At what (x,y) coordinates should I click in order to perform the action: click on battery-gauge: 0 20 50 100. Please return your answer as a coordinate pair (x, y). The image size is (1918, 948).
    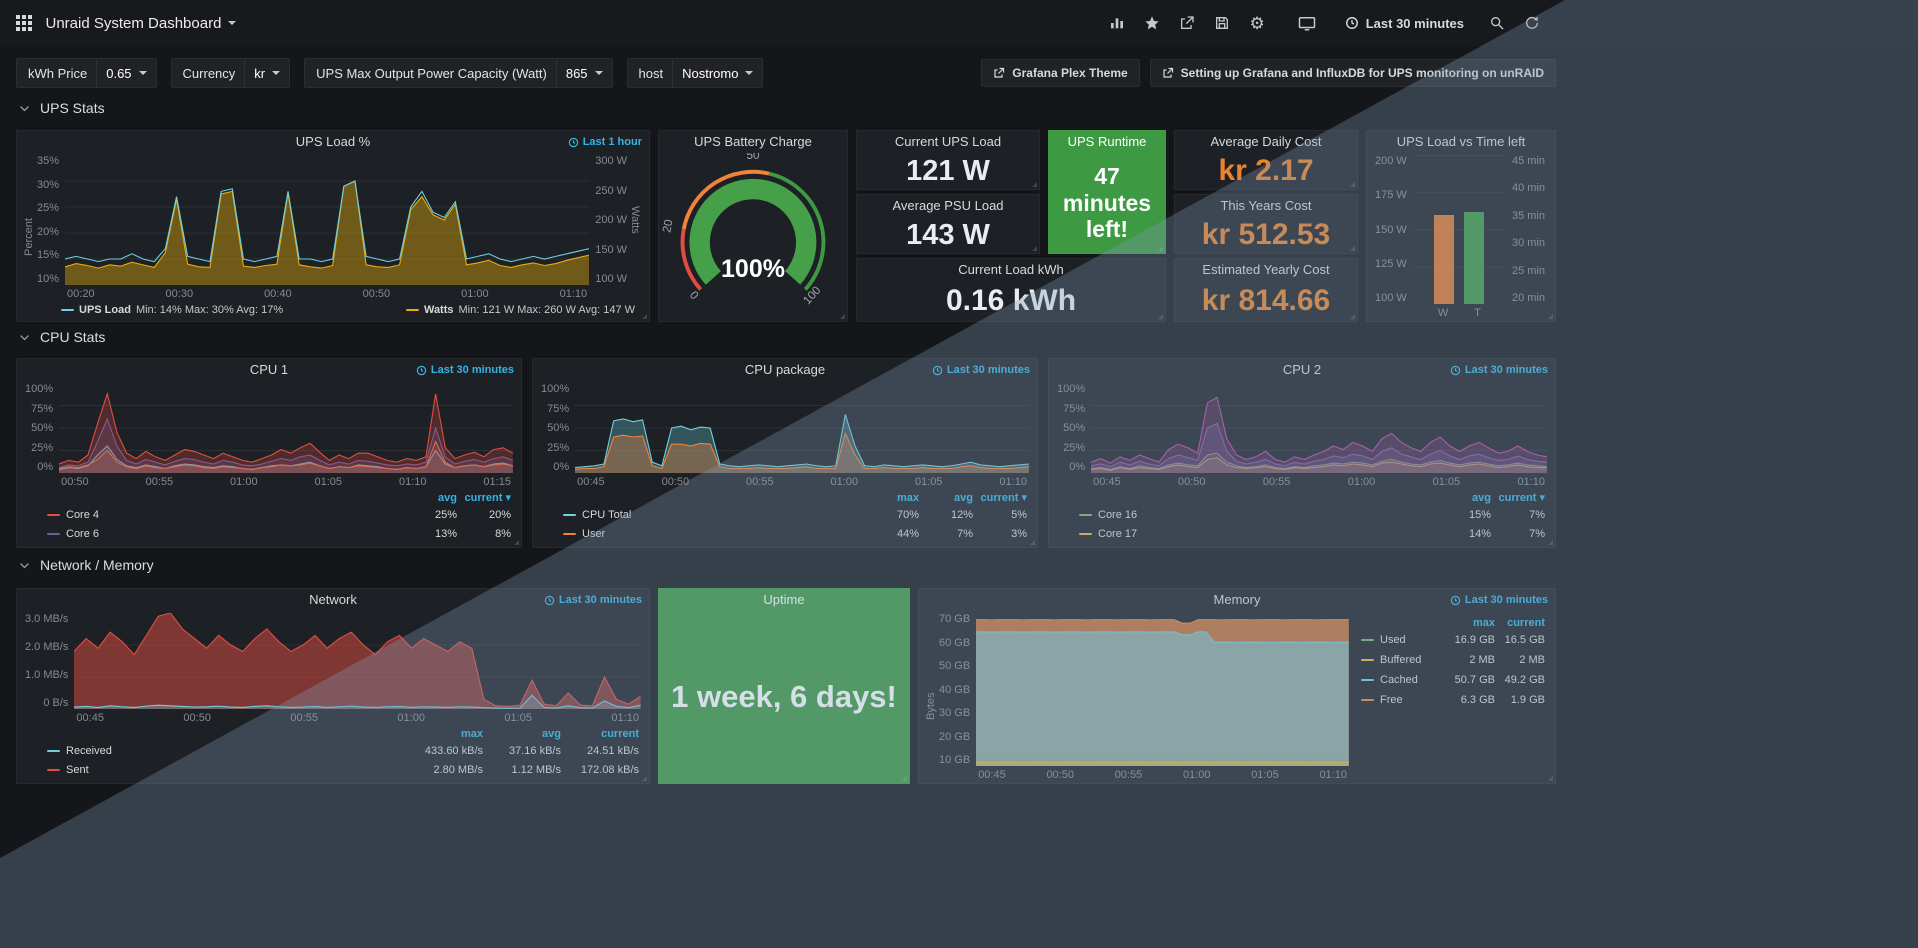
    Looking at the image, I should click on (753, 236).